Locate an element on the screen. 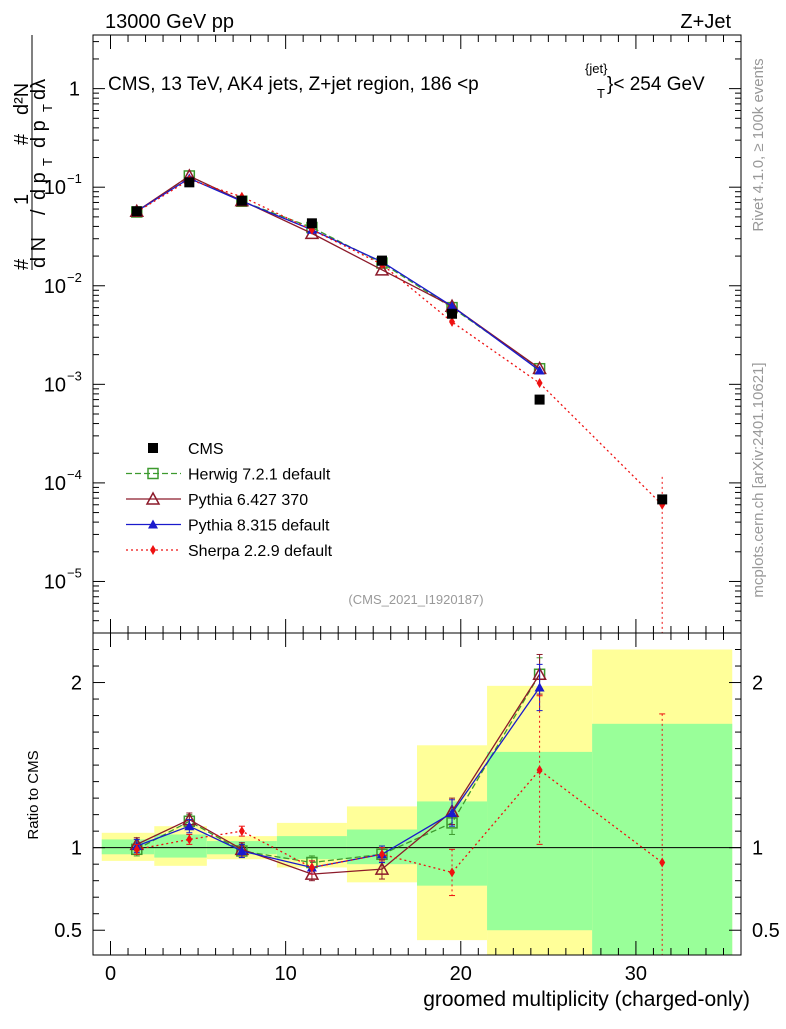 The width and height of the screenshot is (786, 1029). y-tick-exponent: −5 is located at coordinates (74, 572).